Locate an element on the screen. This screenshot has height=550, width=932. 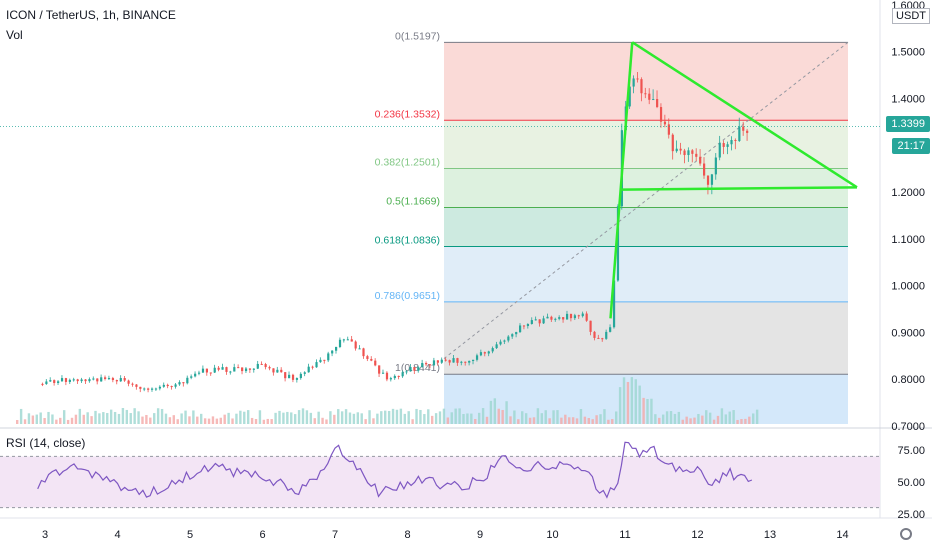
price-tick-label: 1.4000 is located at coordinates (908, 99).